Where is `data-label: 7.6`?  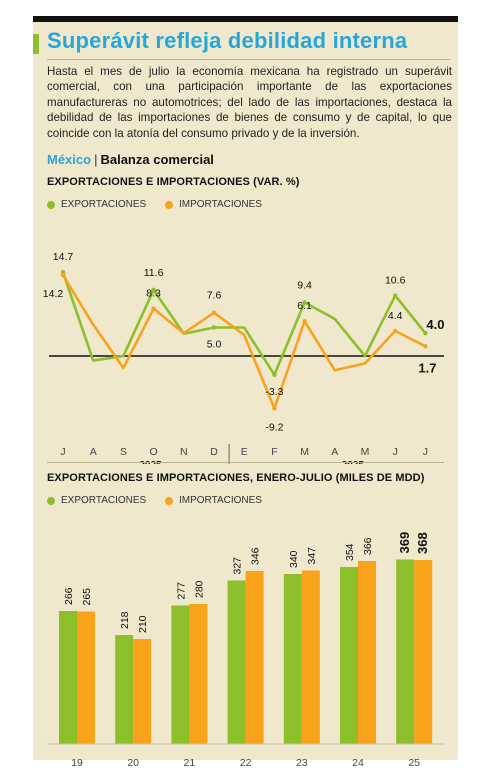 data-label: 7.6 is located at coordinates (214, 296).